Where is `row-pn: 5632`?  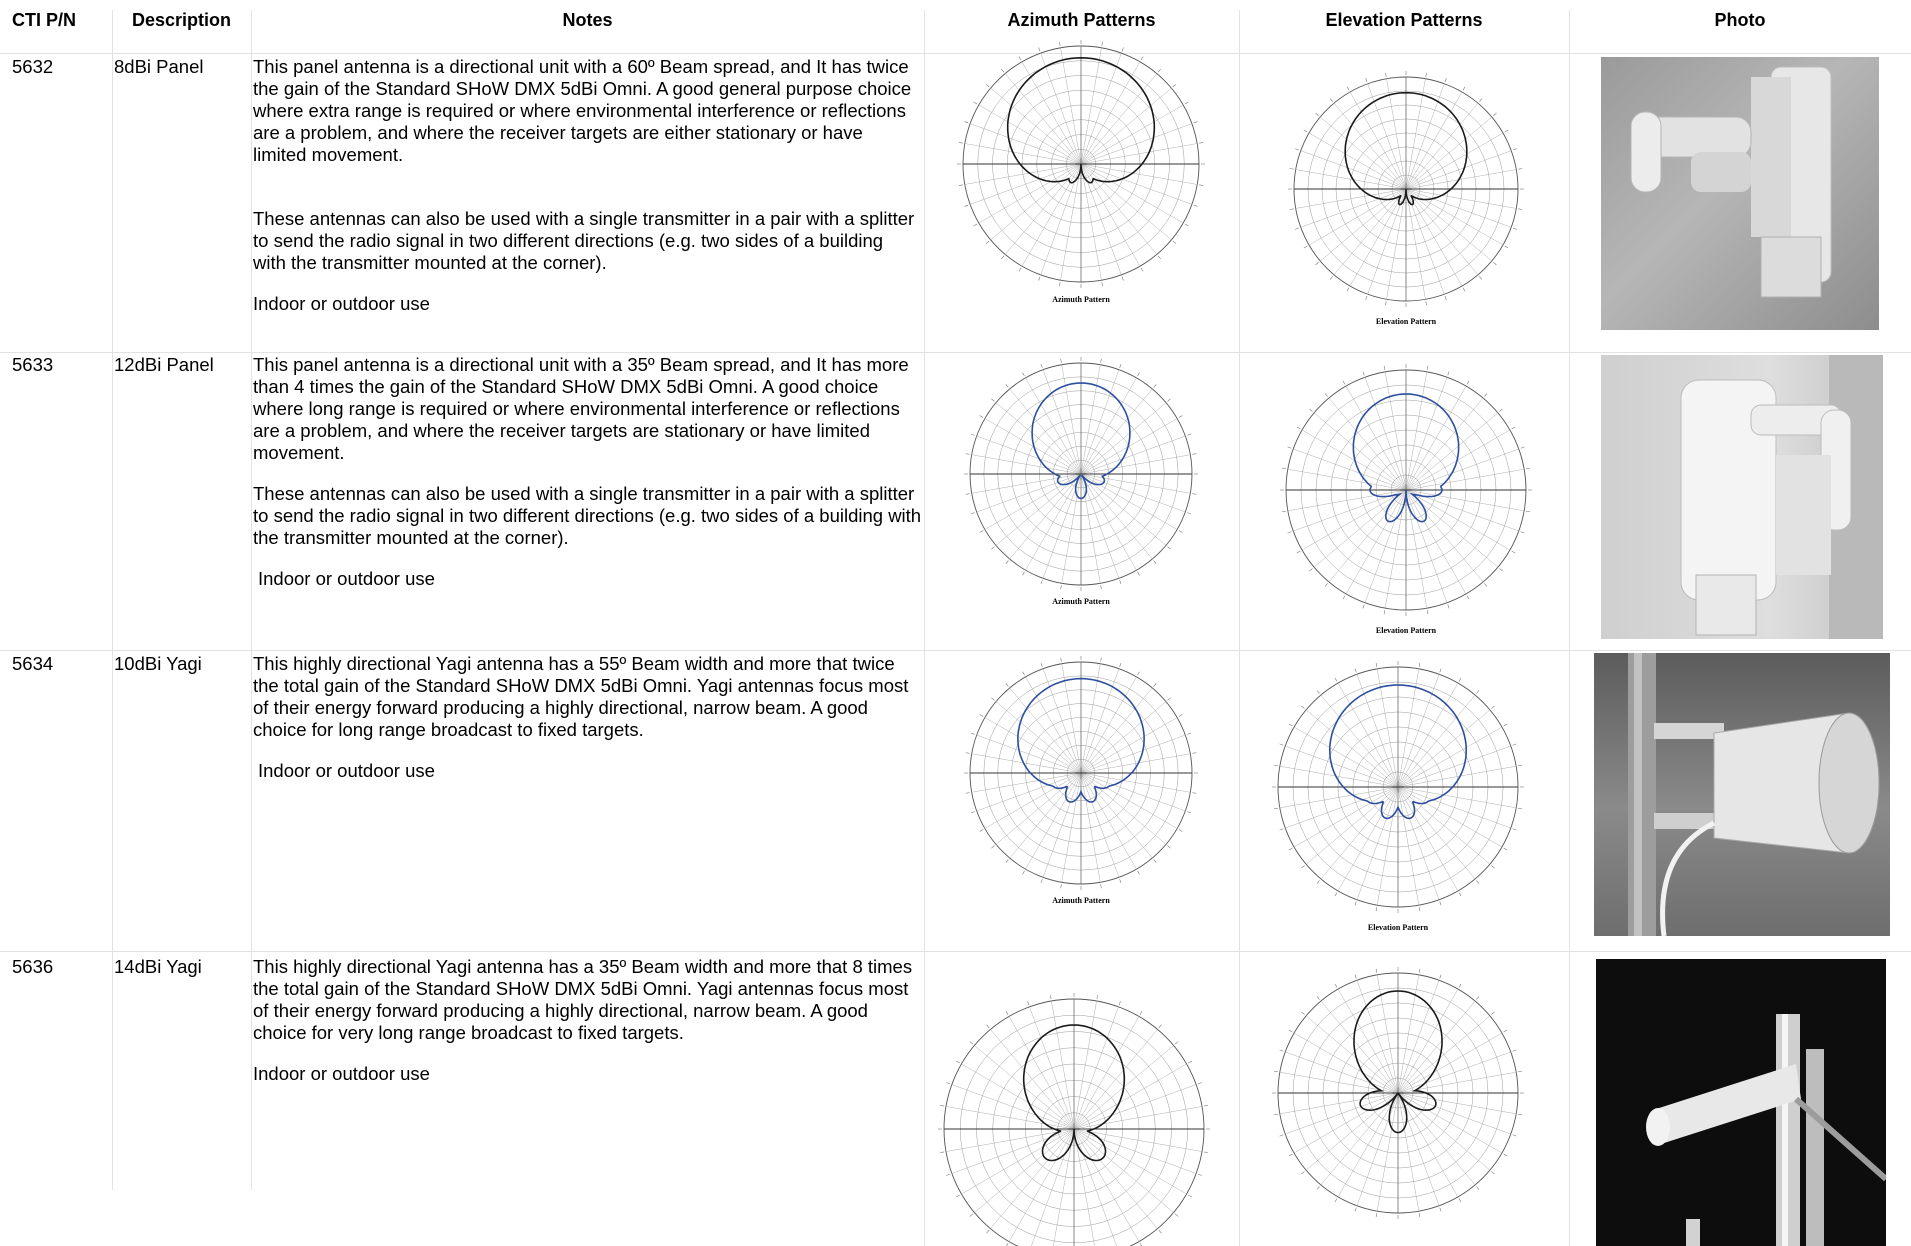 row-pn: 5632 is located at coordinates (33, 66).